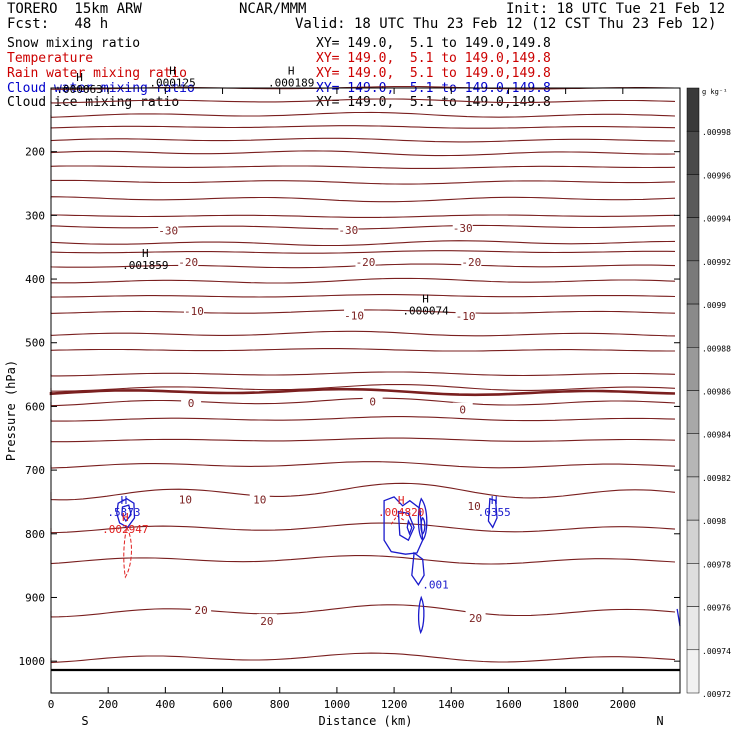  Describe the element at coordinates (716, 219) in the screenshot. I see `colorbar-label: .00994` at that location.